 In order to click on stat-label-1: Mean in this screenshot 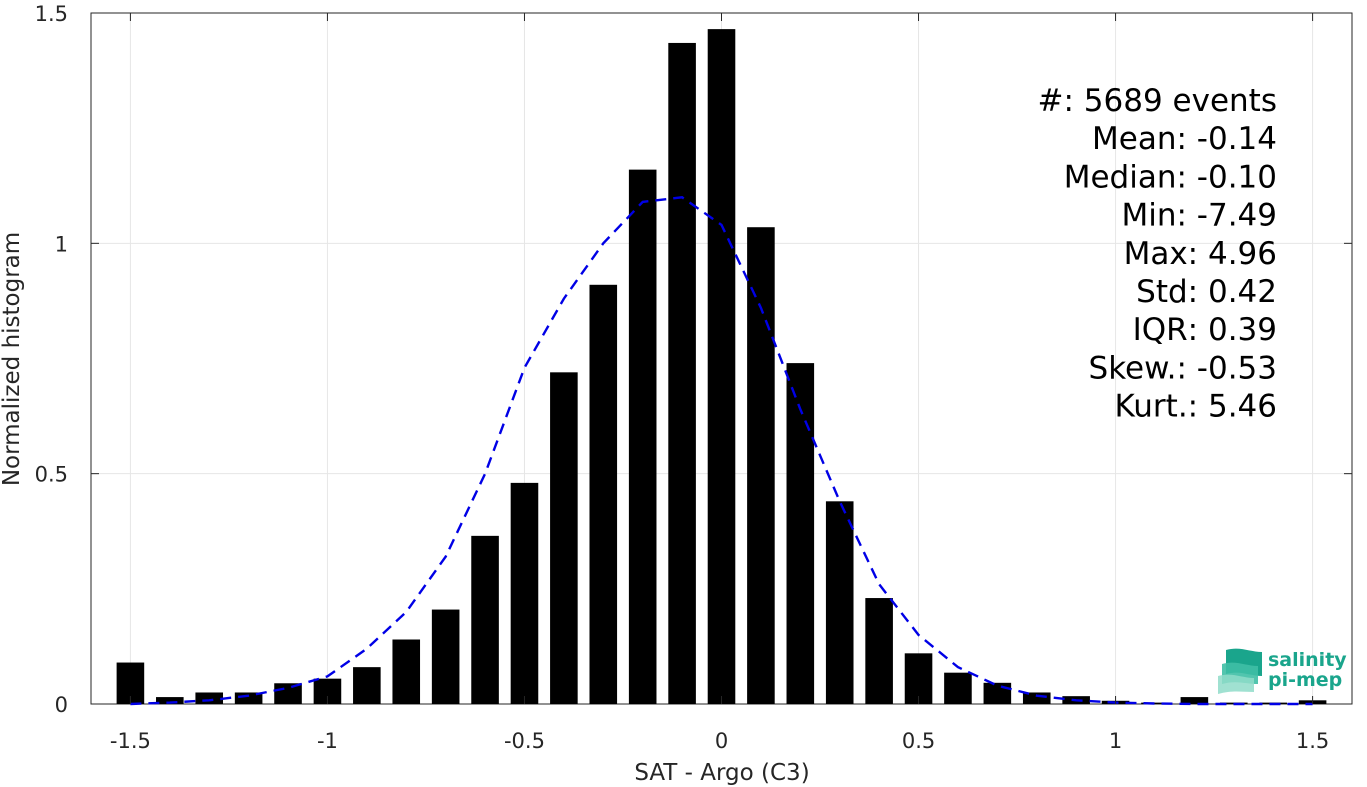, I will do `click(1134, 139)`.